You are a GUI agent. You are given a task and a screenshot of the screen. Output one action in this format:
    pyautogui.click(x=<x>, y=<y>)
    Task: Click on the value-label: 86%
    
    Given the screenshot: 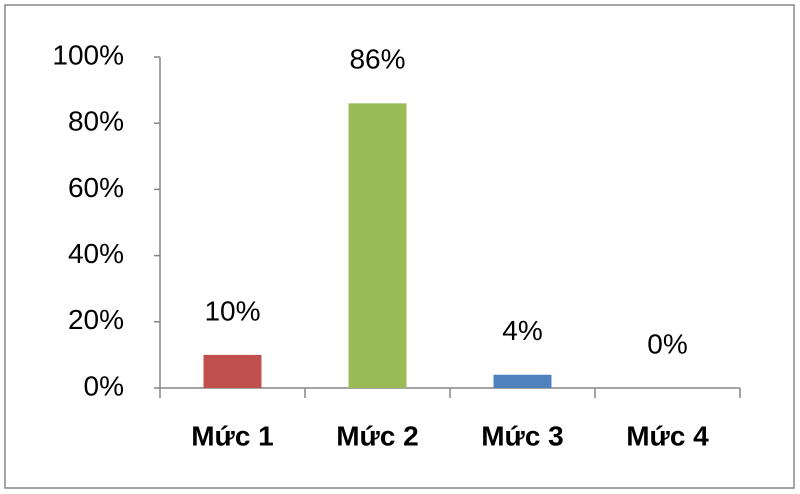 What is the action you would take?
    pyautogui.click(x=377, y=59)
    